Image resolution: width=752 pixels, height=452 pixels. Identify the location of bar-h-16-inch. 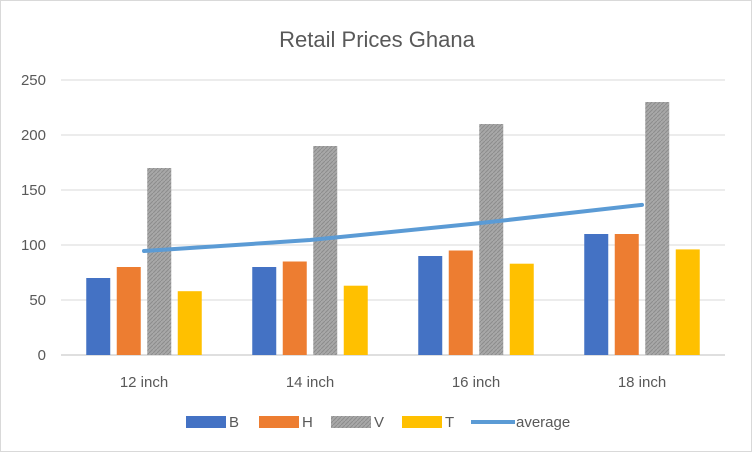
(460, 302).